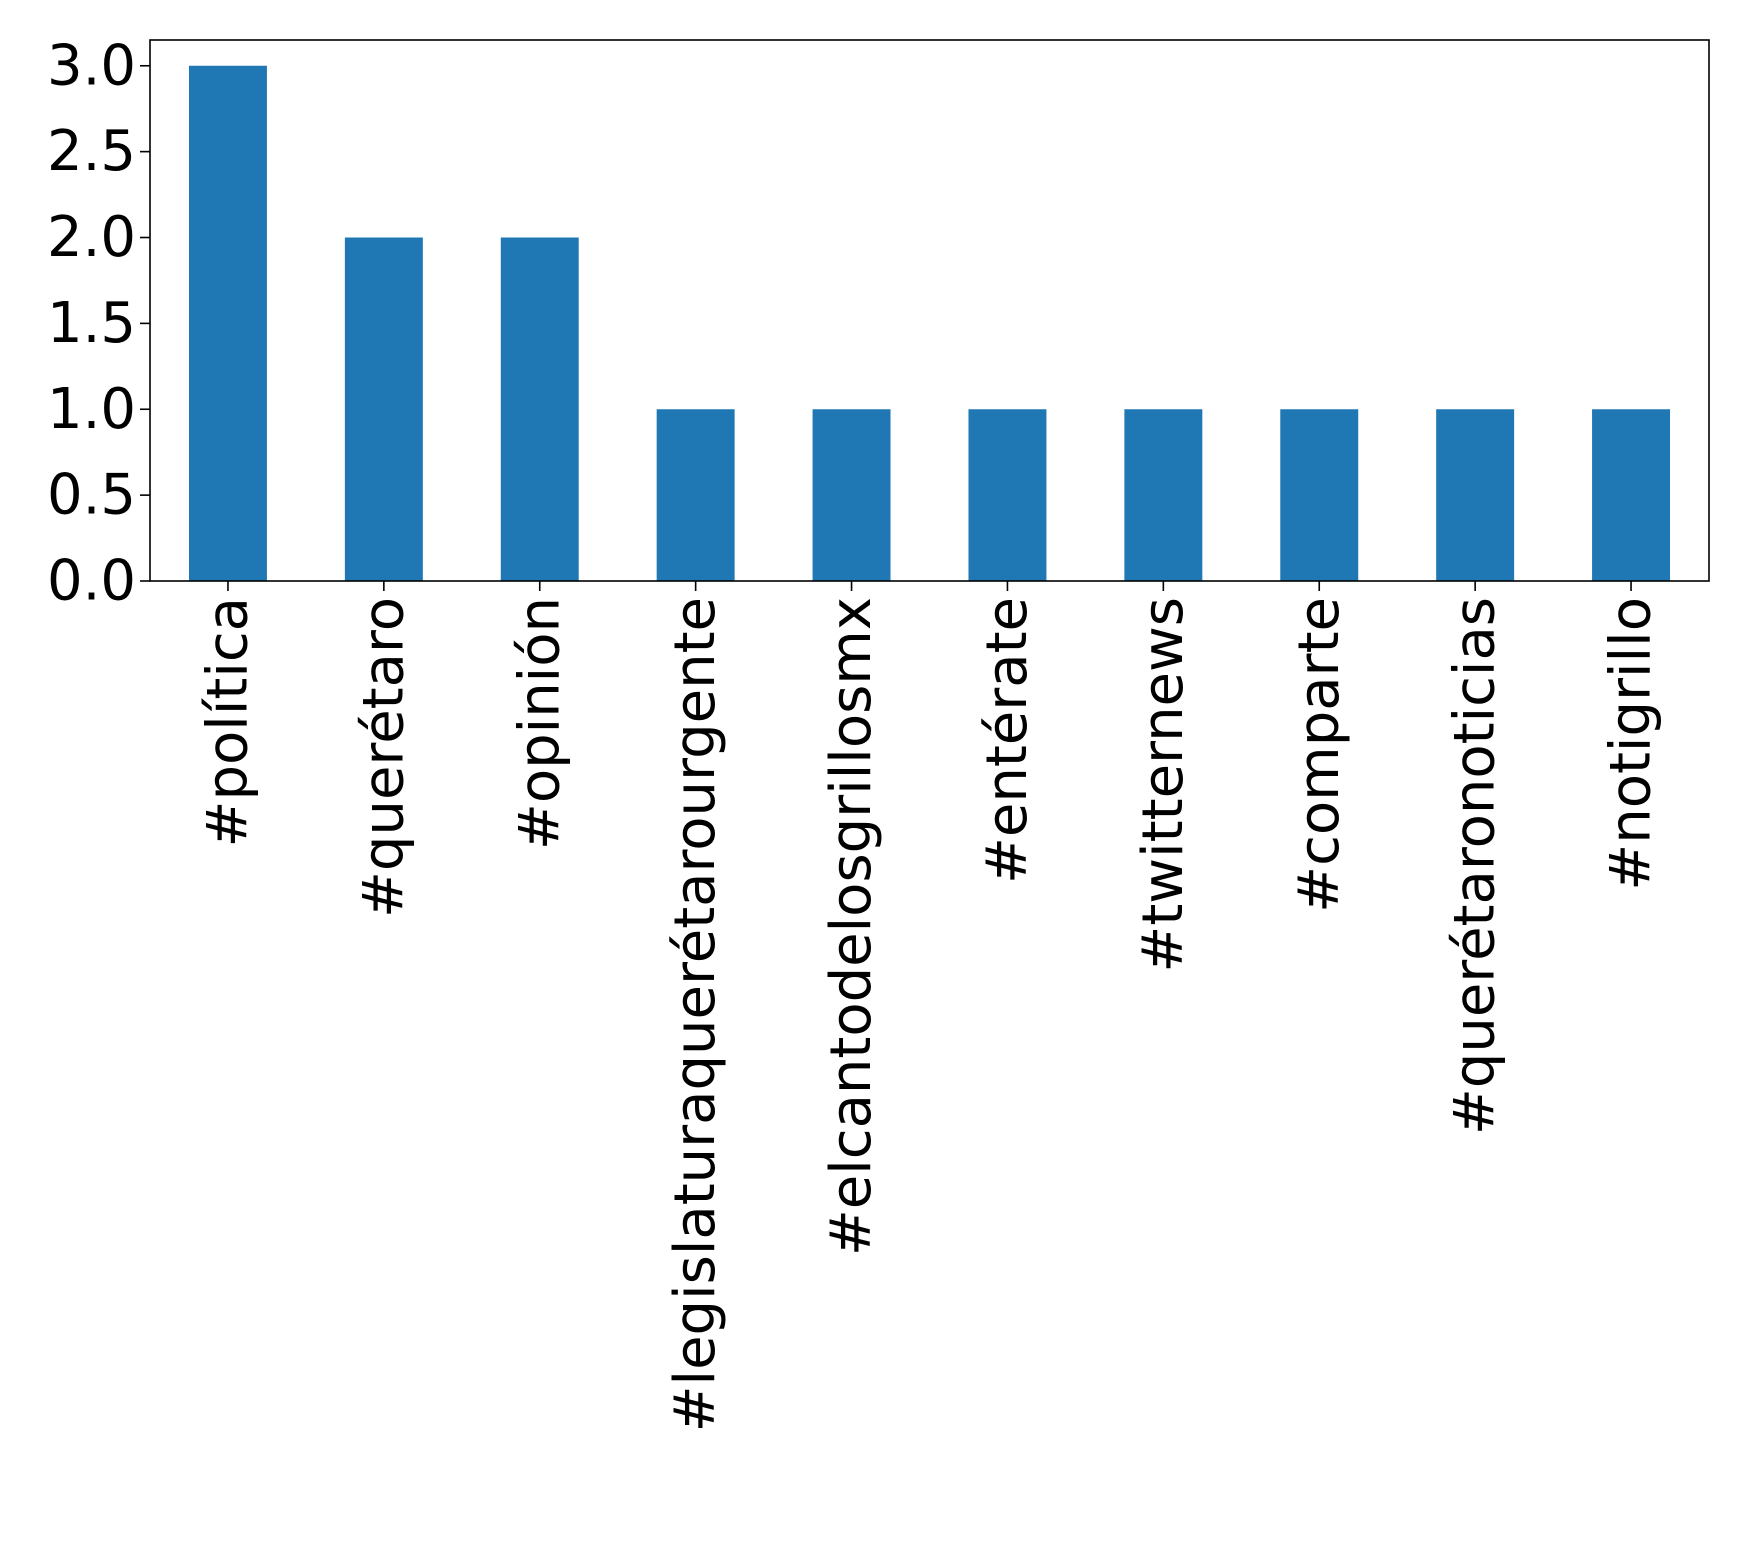  Describe the element at coordinates (1319, 755) in the screenshot. I see `x-tick-label-7: #comparte` at that location.